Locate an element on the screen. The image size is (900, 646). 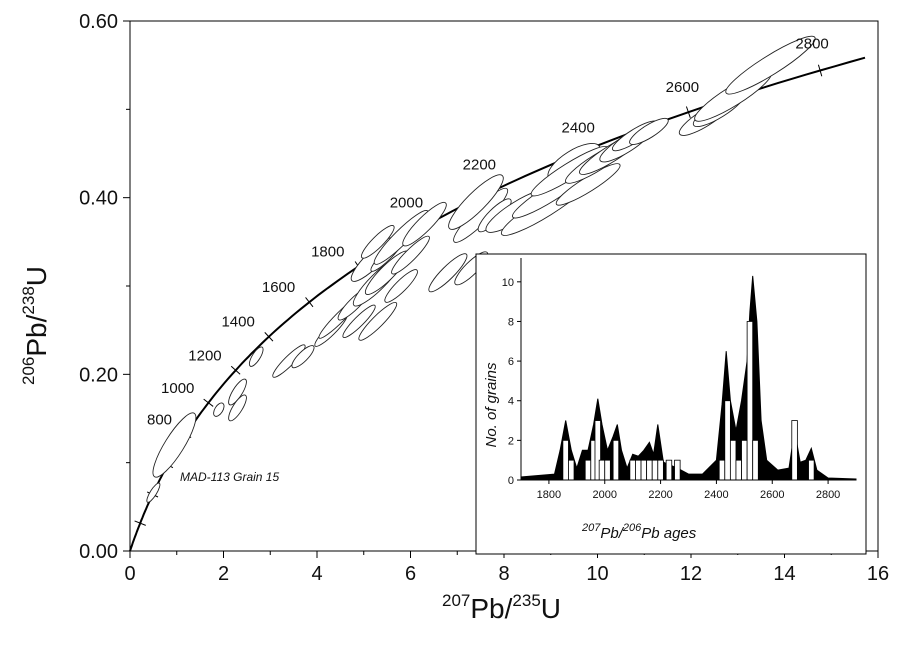
inset-x-tick-label: 2800 is located at coordinates (828, 495).